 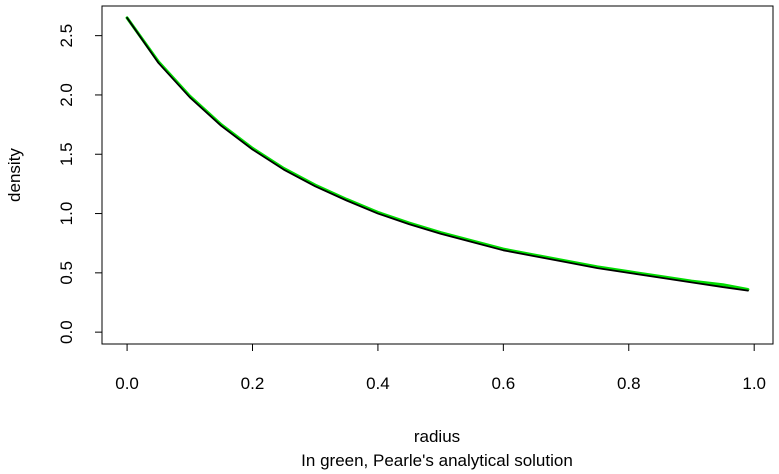 I want to click on x-tick-label: 0.0, so click(x=127, y=383).